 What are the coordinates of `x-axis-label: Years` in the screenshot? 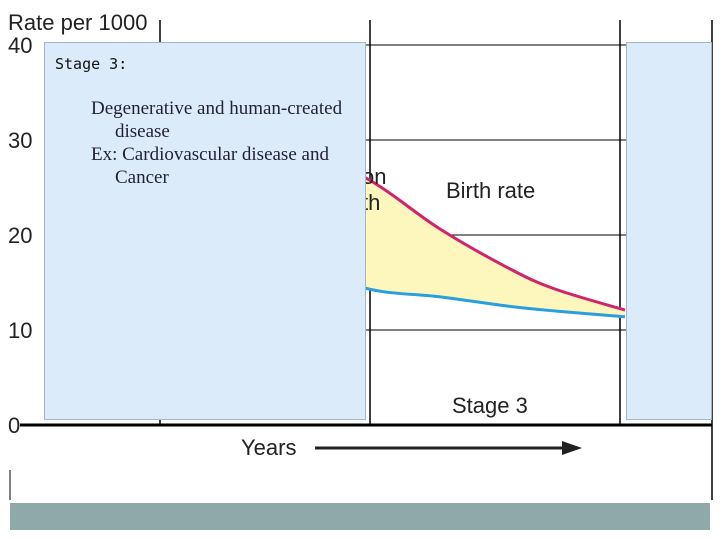 It's located at (268, 447).